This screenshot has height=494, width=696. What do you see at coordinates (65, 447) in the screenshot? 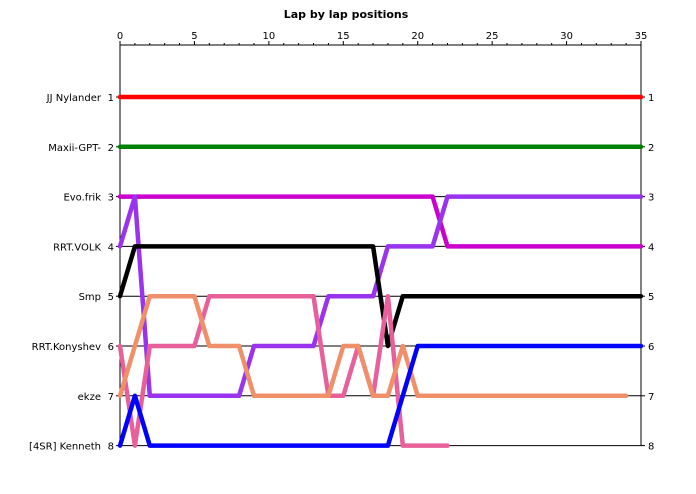
I see `driver-name-label: [4SR] Kenneth` at bounding box center [65, 447].